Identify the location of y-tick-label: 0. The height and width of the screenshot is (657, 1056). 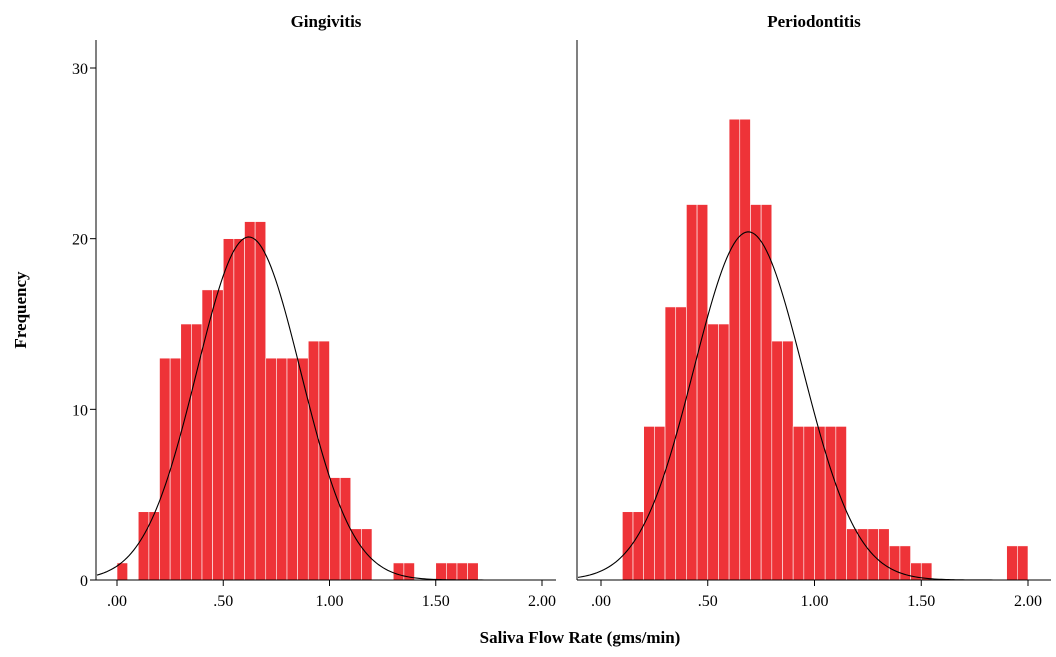
(84, 581).